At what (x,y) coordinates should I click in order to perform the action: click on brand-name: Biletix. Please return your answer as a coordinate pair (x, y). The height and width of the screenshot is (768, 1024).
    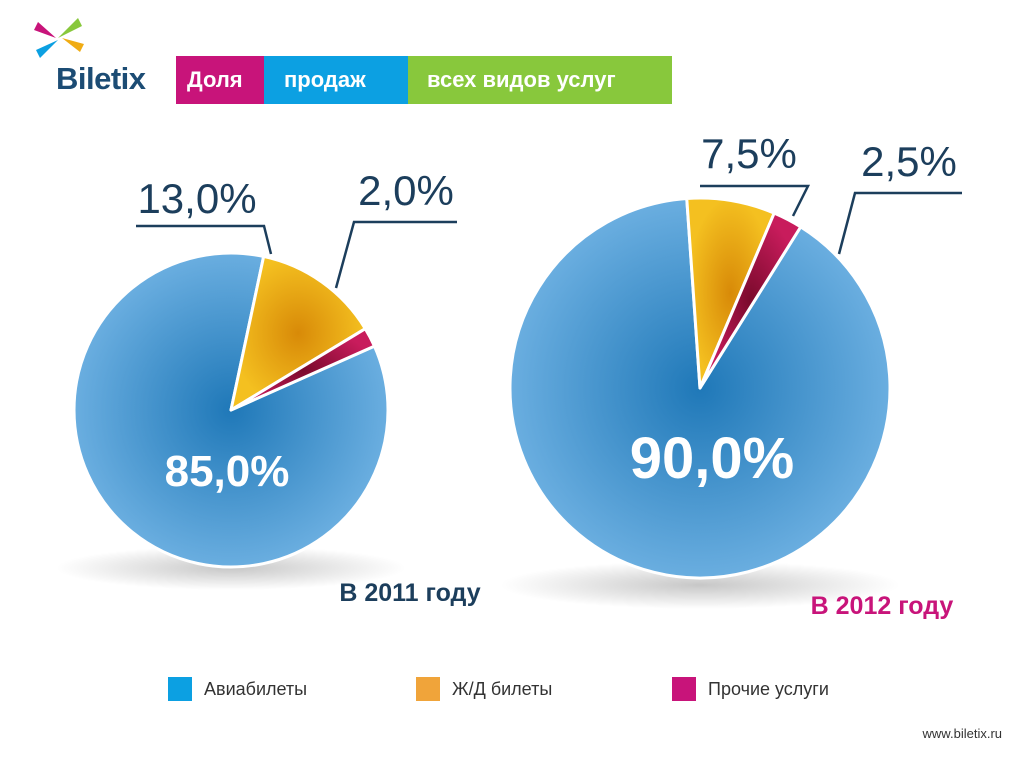
    Looking at the image, I should click on (101, 78).